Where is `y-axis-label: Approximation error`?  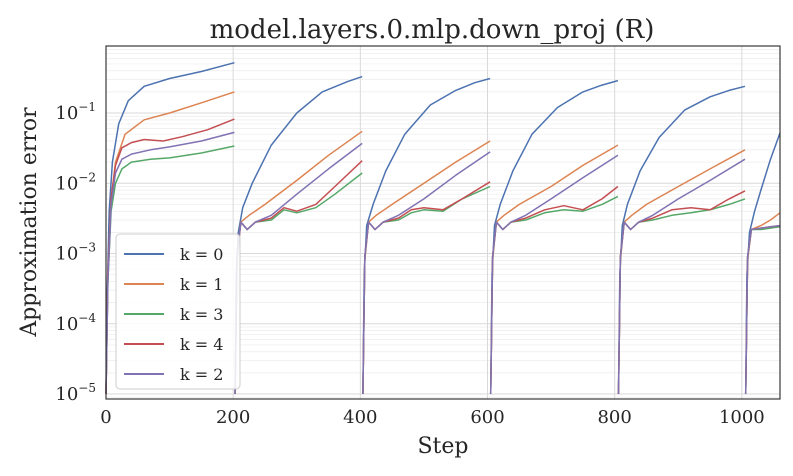
y-axis-label: Approximation error is located at coordinates (29, 222).